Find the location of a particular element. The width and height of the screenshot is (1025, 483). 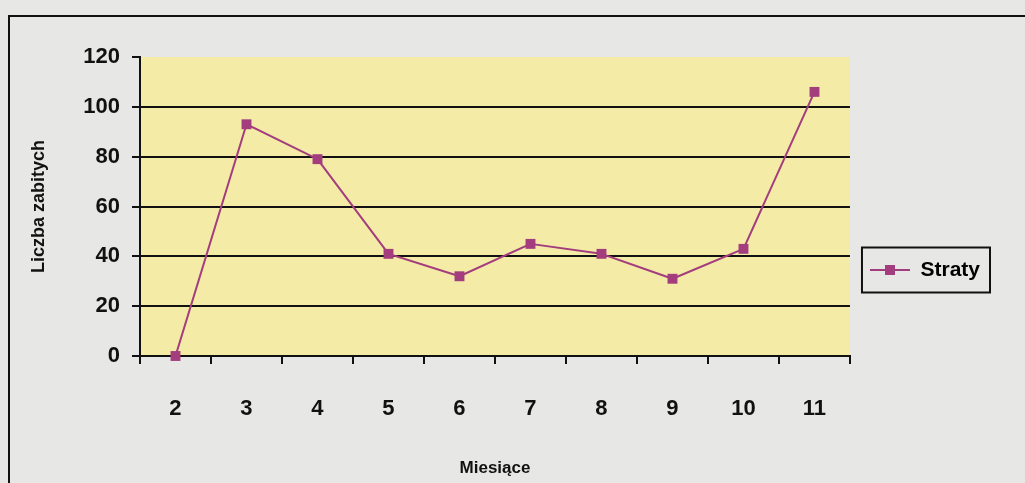

y-tick-label: 100 is located at coordinates (101, 105).